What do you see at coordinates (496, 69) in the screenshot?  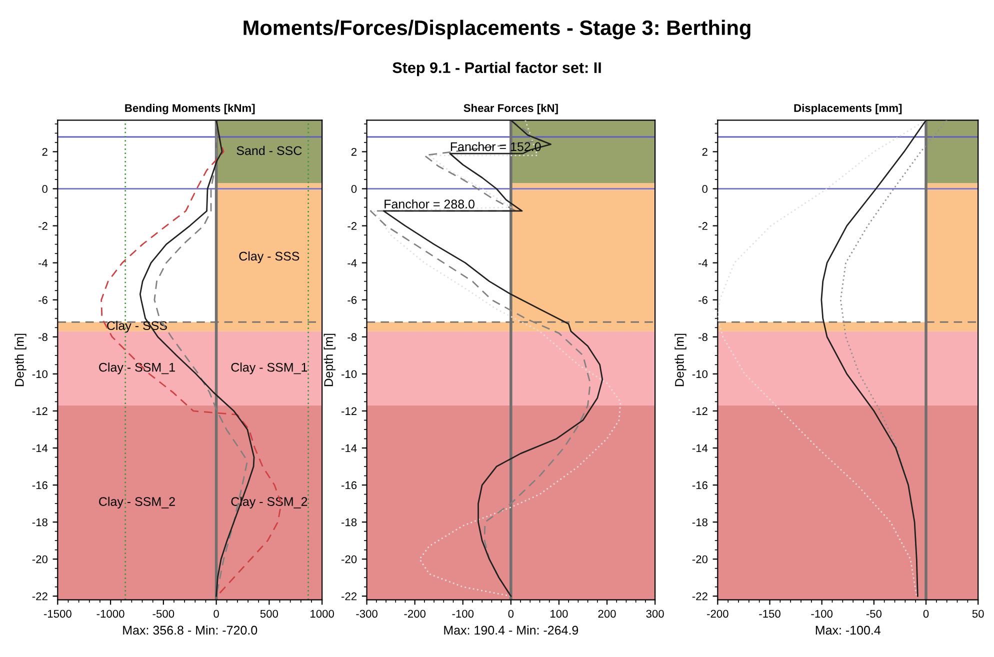 I see `text: Step 9.1 - Partial factor set: II` at bounding box center [496, 69].